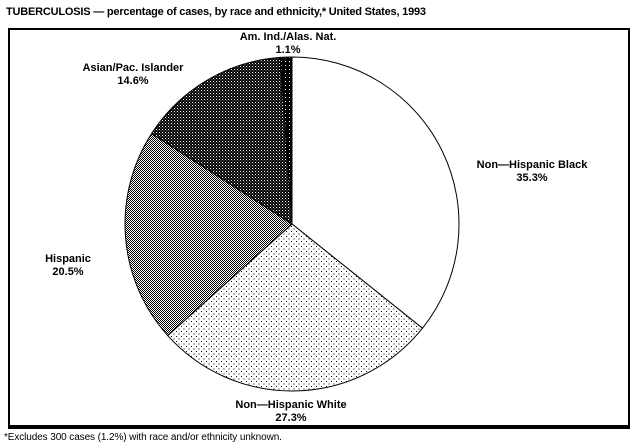 The width and height of the screenshot is (642, 448). What do you see at coordinates (286, 140) in the screenshot?
I see `pie-slice-am-ind-alas-nat` at bounding box center [286, 140].